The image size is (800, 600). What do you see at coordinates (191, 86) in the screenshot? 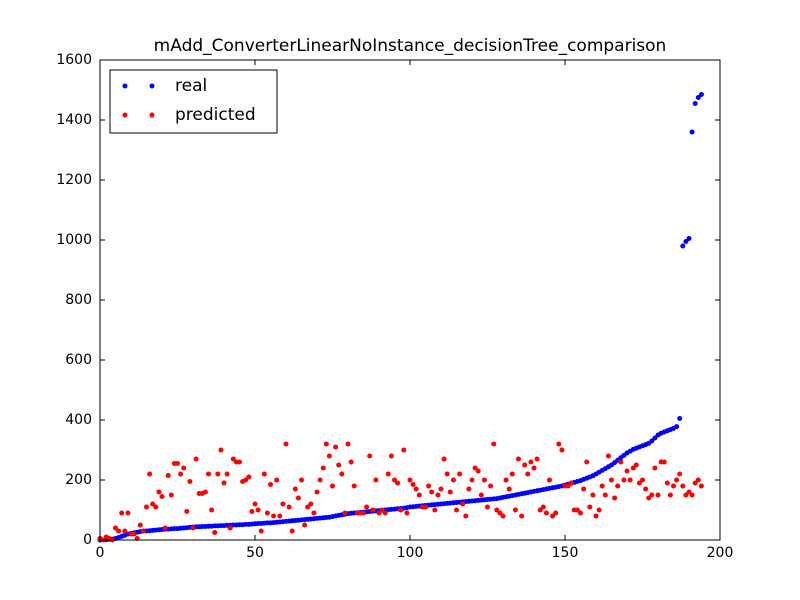
I see `legend-label: real` at bounding box center [191, 86].